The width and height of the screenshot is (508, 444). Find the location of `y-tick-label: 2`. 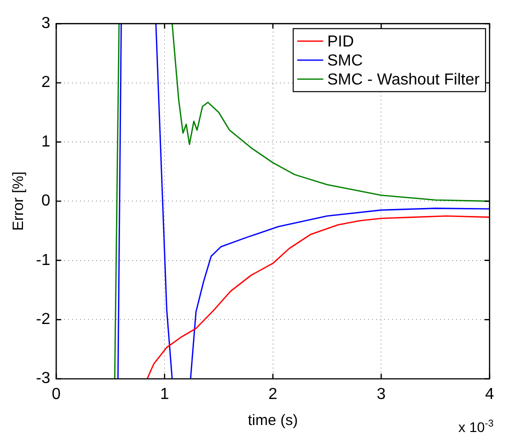

y-tick-label: 2 is located at coordinates (45, 83).